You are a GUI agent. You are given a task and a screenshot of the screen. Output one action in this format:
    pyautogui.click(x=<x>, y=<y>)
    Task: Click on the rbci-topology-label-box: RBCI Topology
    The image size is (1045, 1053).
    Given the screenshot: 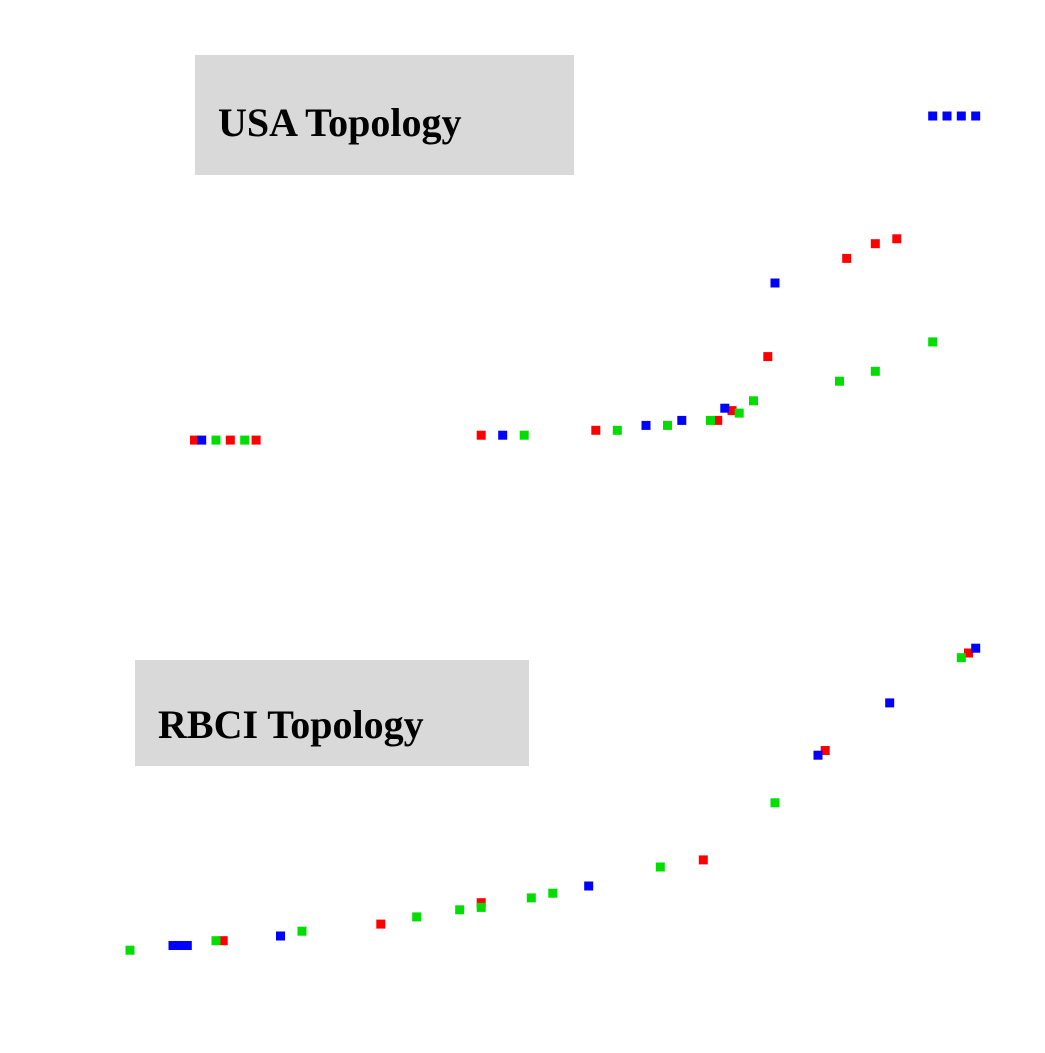 What is the action you would take?
    pyautogui.click(x=332, y=713)
    